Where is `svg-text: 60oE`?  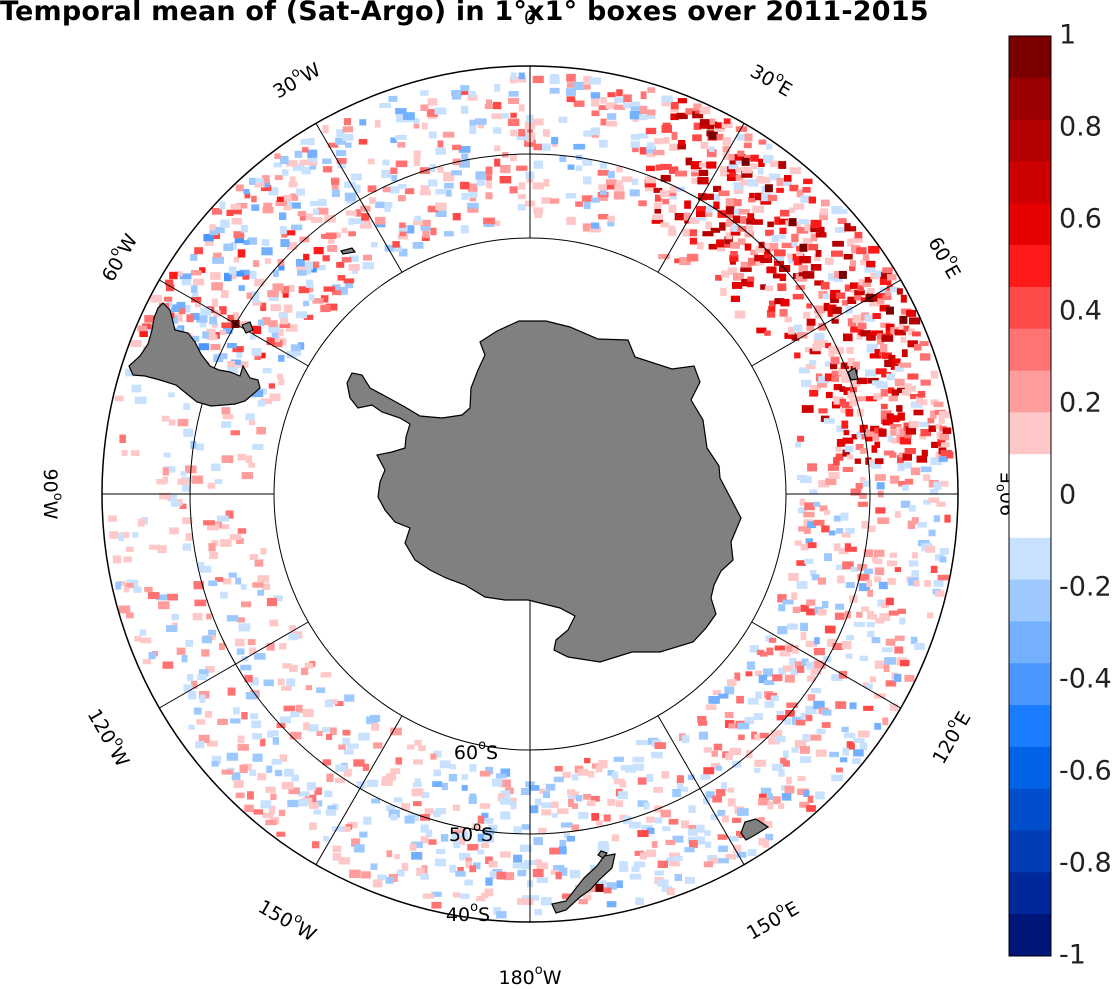 svg-text: 60oE is located at coordinates (946, 256).